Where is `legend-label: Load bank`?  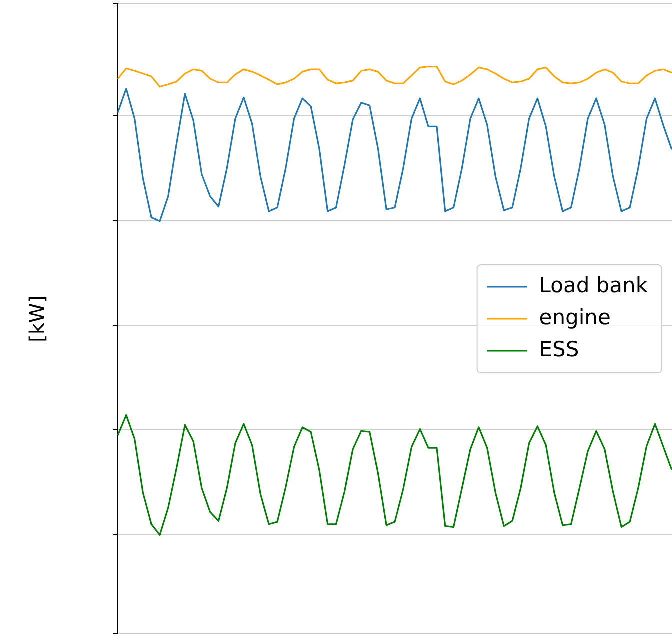 legend-label: Load bank is located at coordinates (594, 285).